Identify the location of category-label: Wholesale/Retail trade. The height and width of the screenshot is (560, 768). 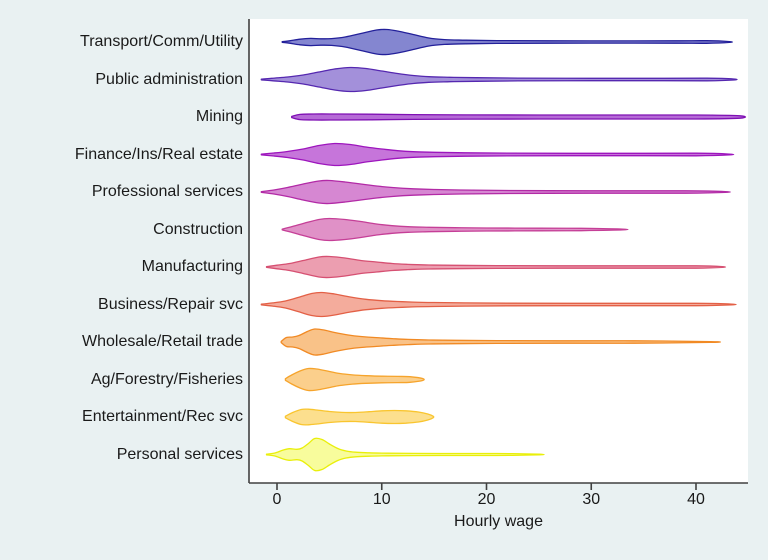
(162, 341).